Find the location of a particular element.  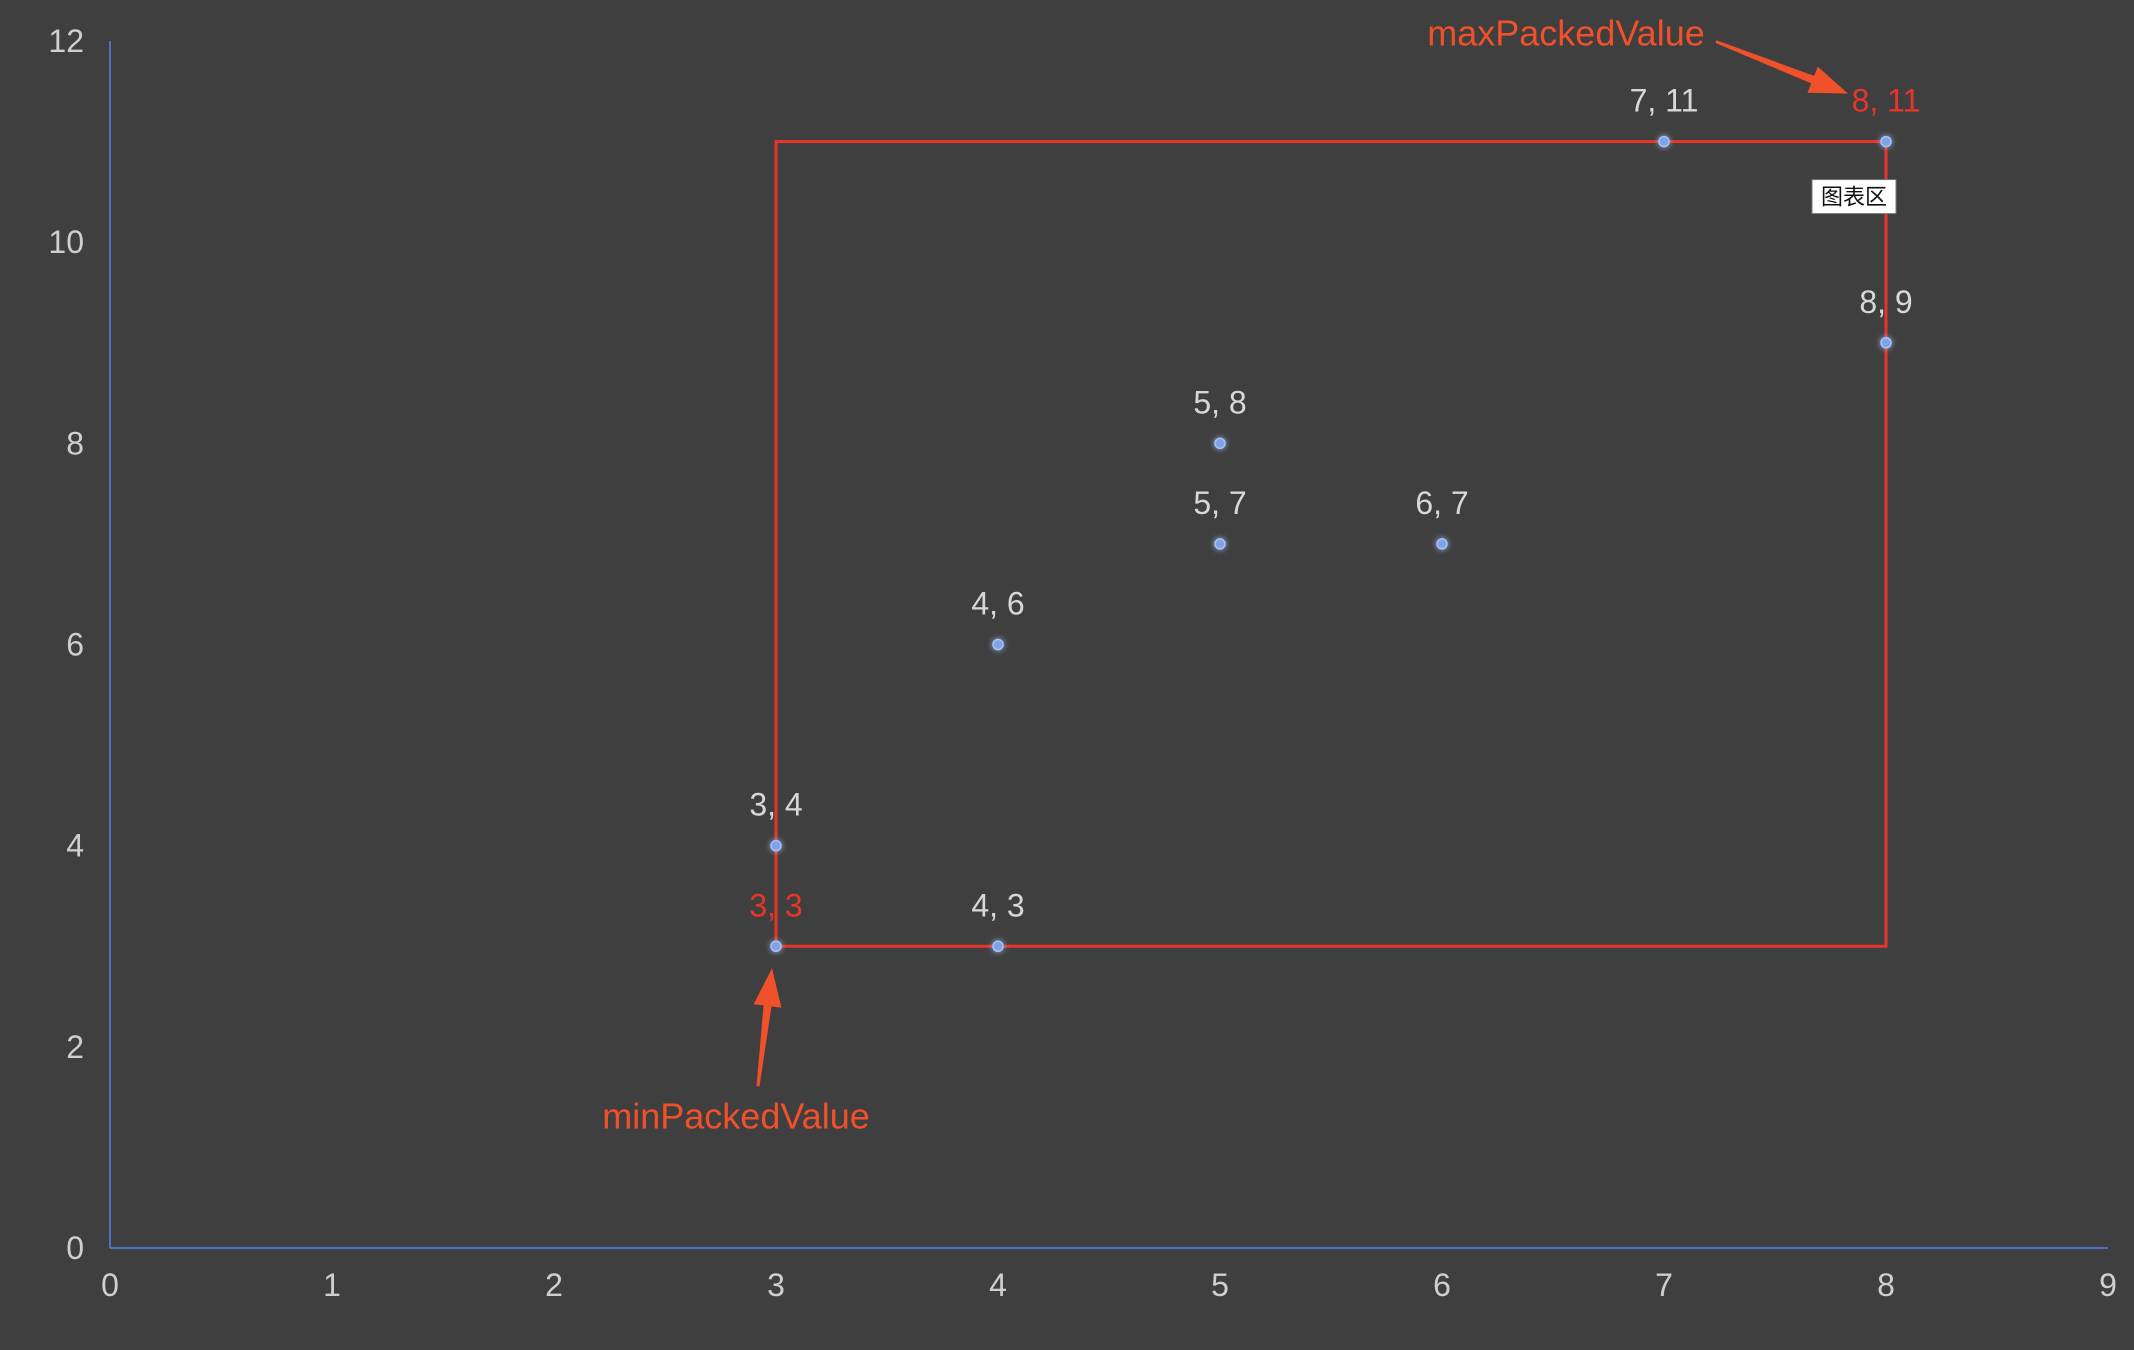

x-tick-label: 8 is located at coordinates (1886, 1285).